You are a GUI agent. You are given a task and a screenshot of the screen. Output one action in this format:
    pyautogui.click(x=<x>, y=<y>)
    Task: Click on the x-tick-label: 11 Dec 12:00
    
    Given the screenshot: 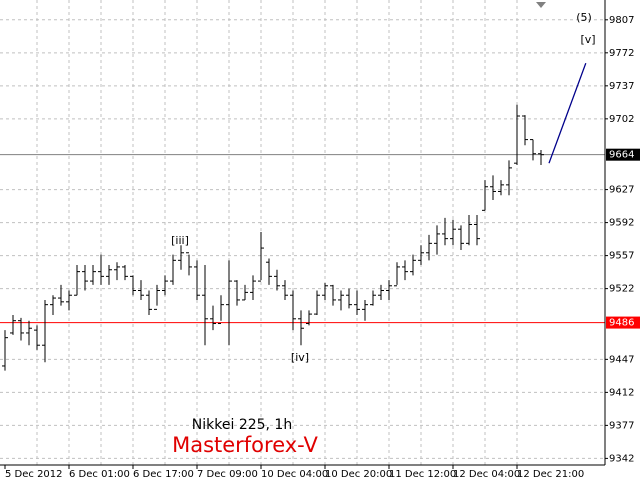 What is the action you would take?
    pyautogui.click(x=422, y=474)
    